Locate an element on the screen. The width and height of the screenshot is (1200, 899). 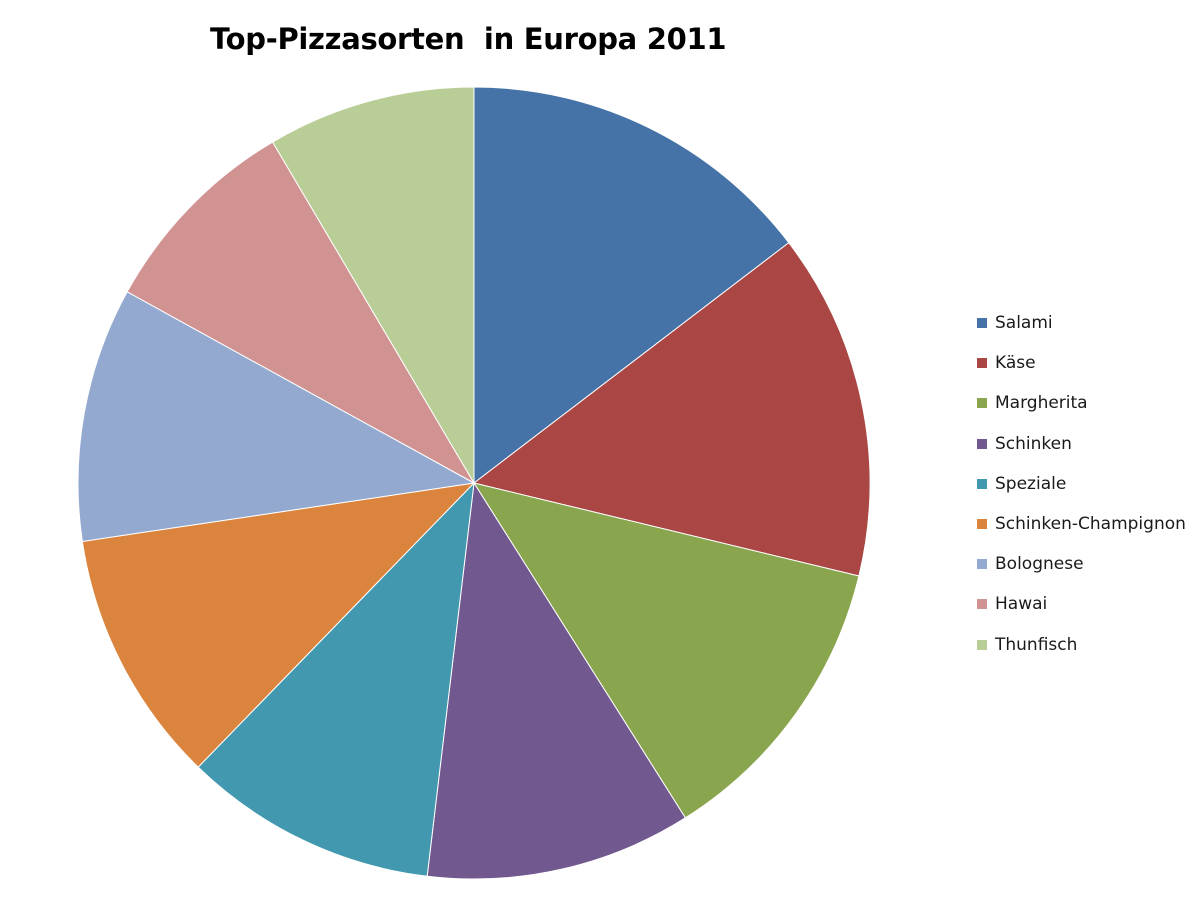
pie-slice-k-se is located at coordinates (671, 409).